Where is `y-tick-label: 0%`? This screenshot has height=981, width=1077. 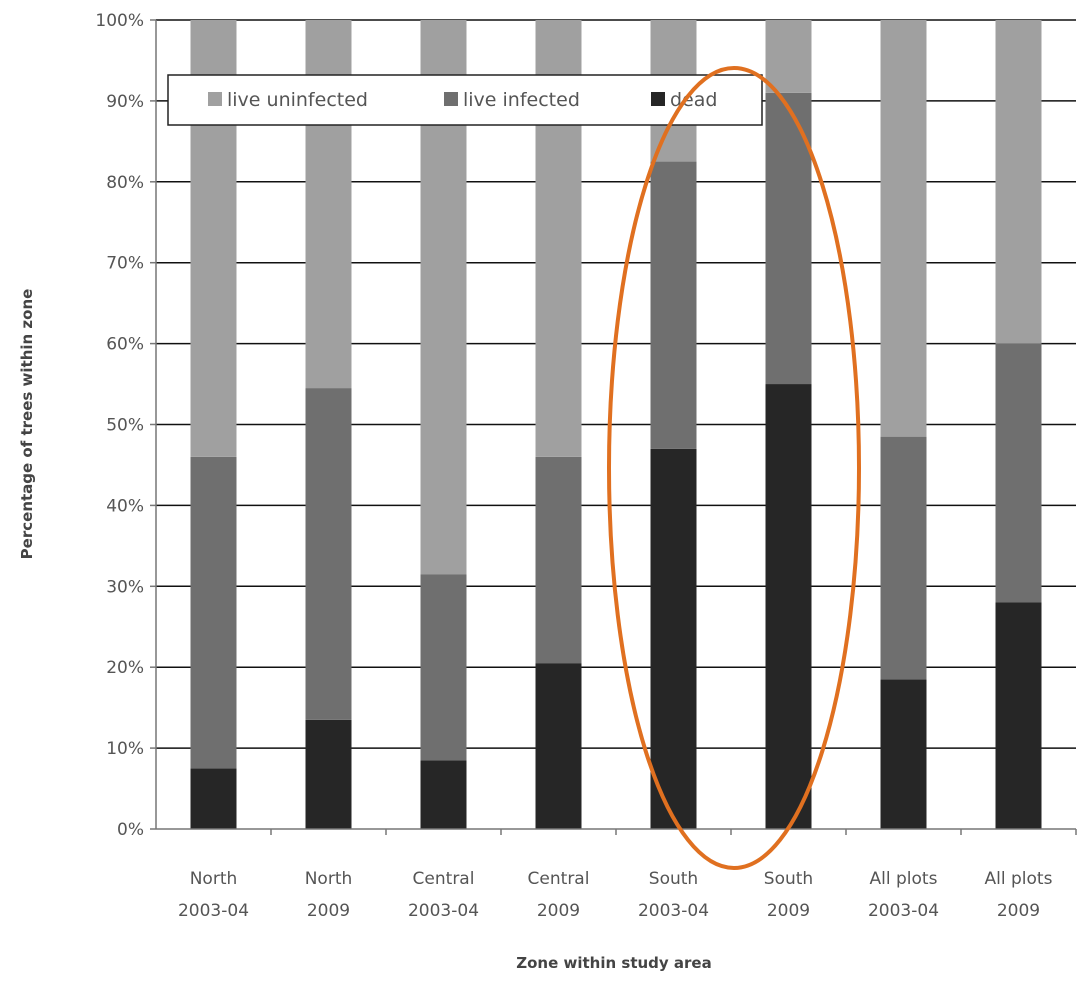 y-tick-label: 0% is located at coordinates (130, 830).